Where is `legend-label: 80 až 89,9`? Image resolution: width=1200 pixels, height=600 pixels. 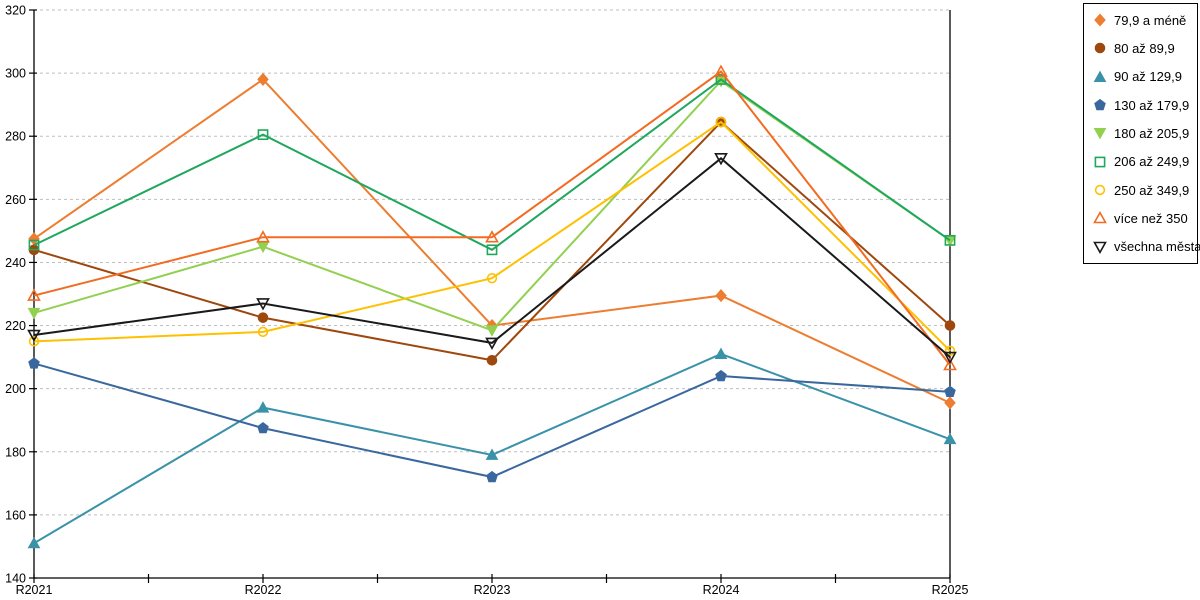 legend-label: 80 až 89,9 is located at coordinates (1144, 48).